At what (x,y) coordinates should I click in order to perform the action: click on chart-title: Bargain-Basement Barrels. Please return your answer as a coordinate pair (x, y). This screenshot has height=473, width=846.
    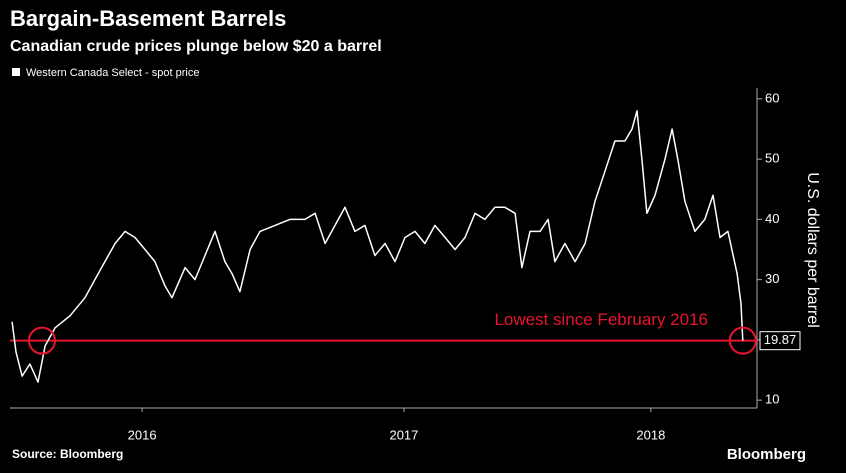
    Looking at the image, I should click on (148, 18).